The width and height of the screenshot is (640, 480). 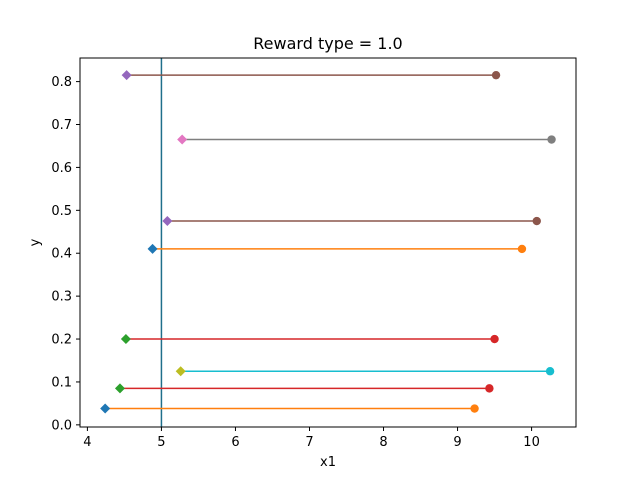 What do you see at coordinates (327, 43) in the screenshot?
I see `chart-title: Reward type = 1.0` at bounding box center [327, 43].